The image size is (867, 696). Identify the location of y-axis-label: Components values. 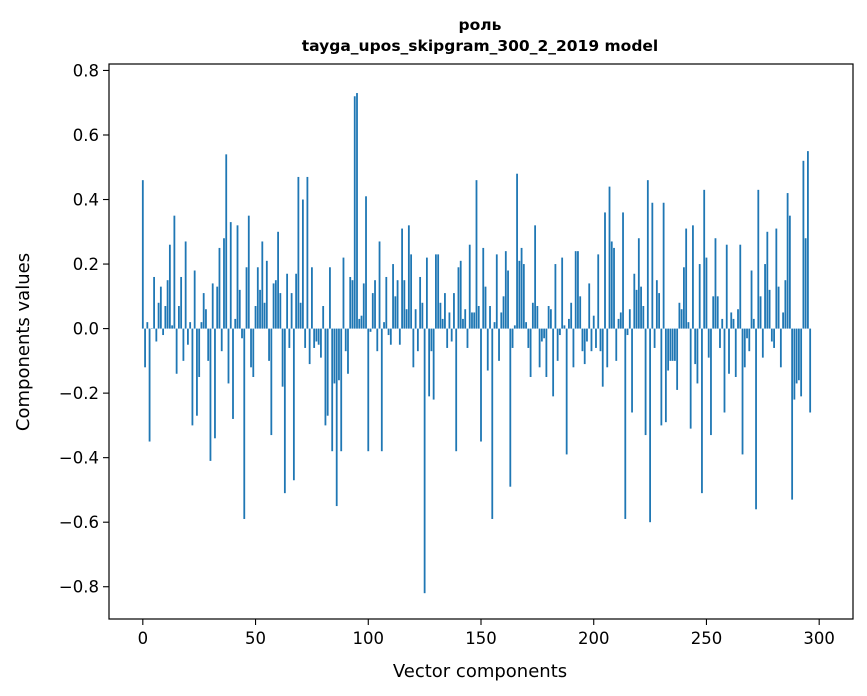
(23, 342).